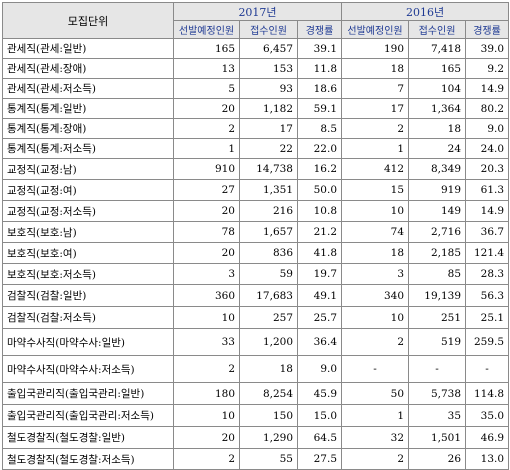  Describe the element at coordinates (487, 148) in the screenshot. I see `cell-ratio-2016: 24.0` at that location.